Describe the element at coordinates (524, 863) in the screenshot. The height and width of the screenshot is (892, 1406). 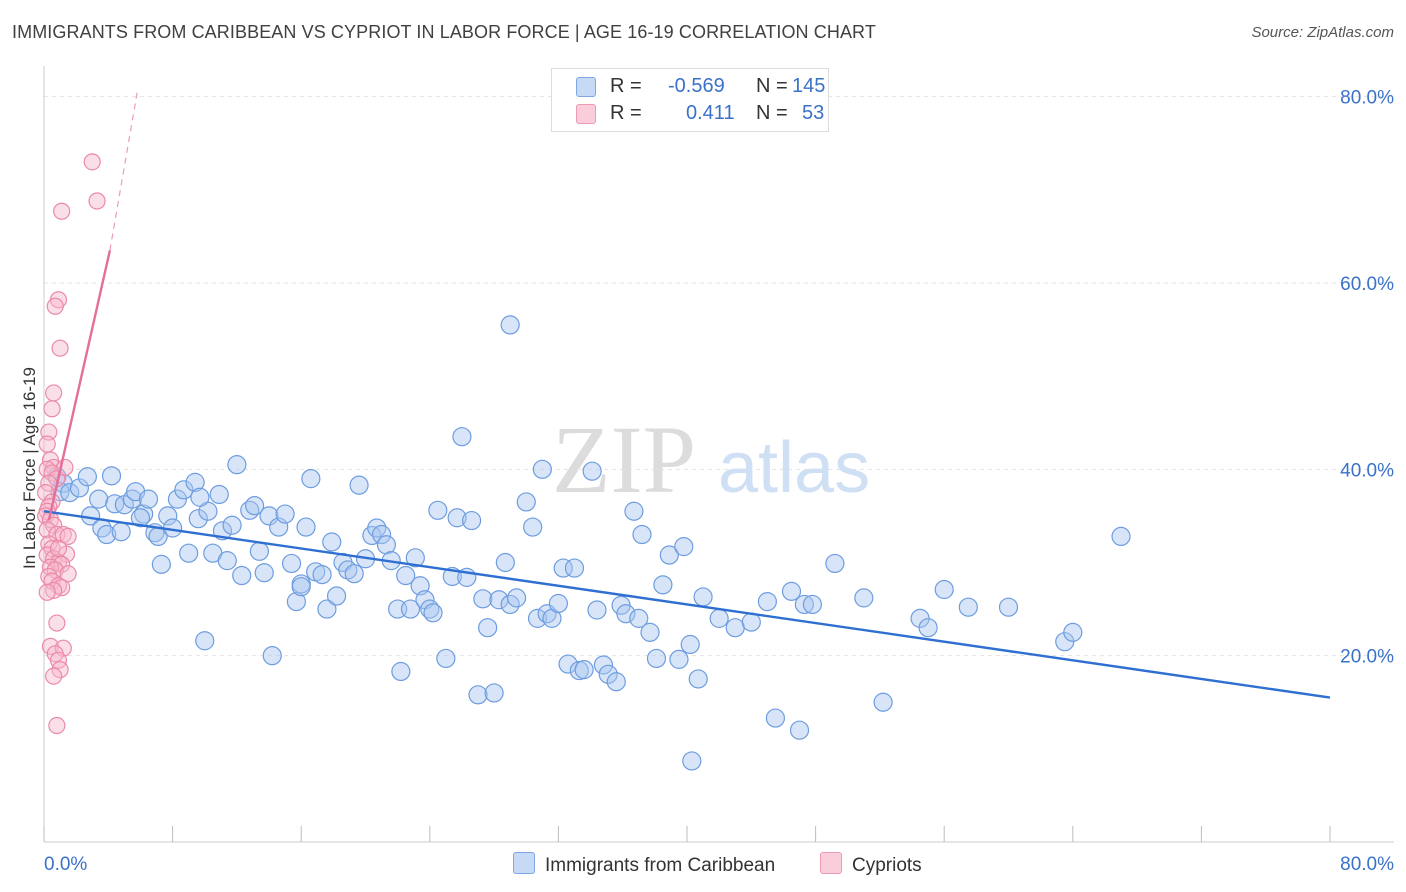
I see `legend-caribbean-swatch` at that location.